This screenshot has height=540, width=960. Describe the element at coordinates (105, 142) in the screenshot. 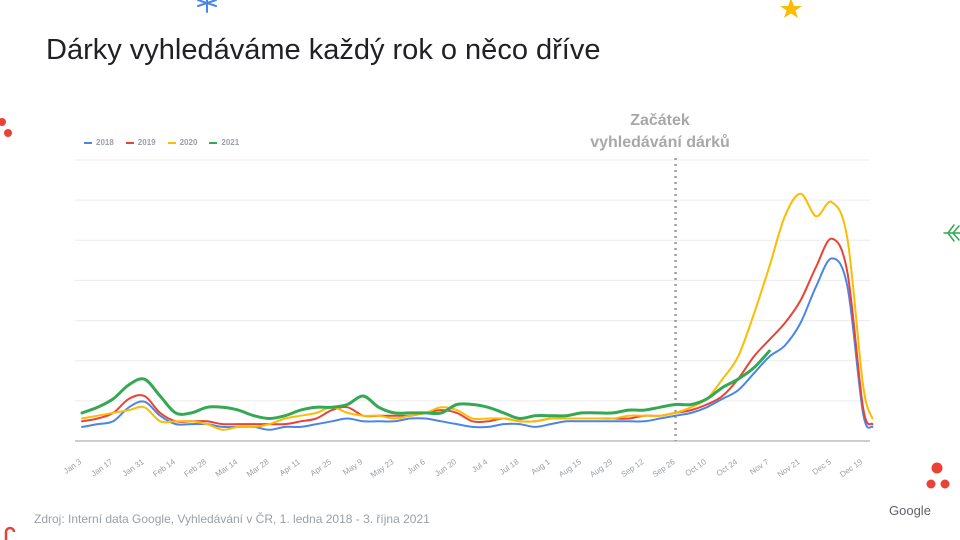

I see `legend-label-2018: 2018` at that location.